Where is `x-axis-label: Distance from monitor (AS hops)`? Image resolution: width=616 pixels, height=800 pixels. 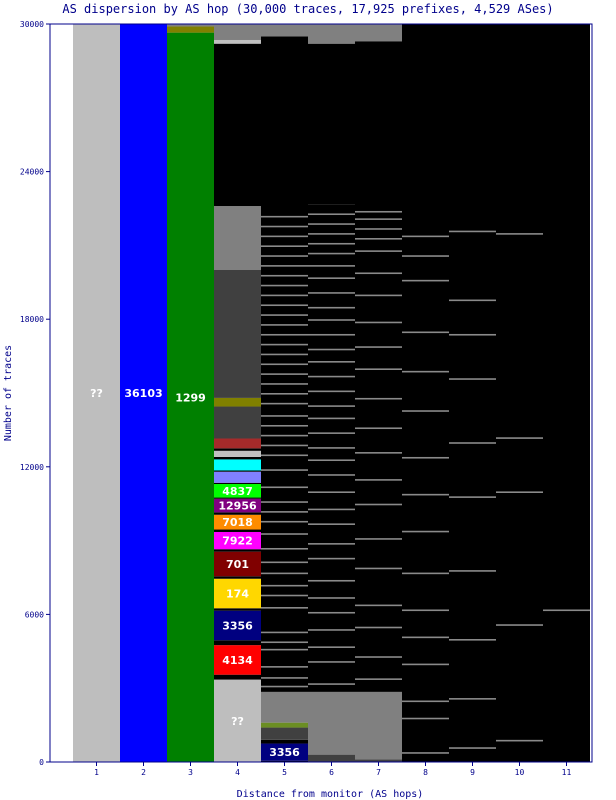
x-axis-label: Distance from monitor (AS hops) is located at coordinates (330, 794).